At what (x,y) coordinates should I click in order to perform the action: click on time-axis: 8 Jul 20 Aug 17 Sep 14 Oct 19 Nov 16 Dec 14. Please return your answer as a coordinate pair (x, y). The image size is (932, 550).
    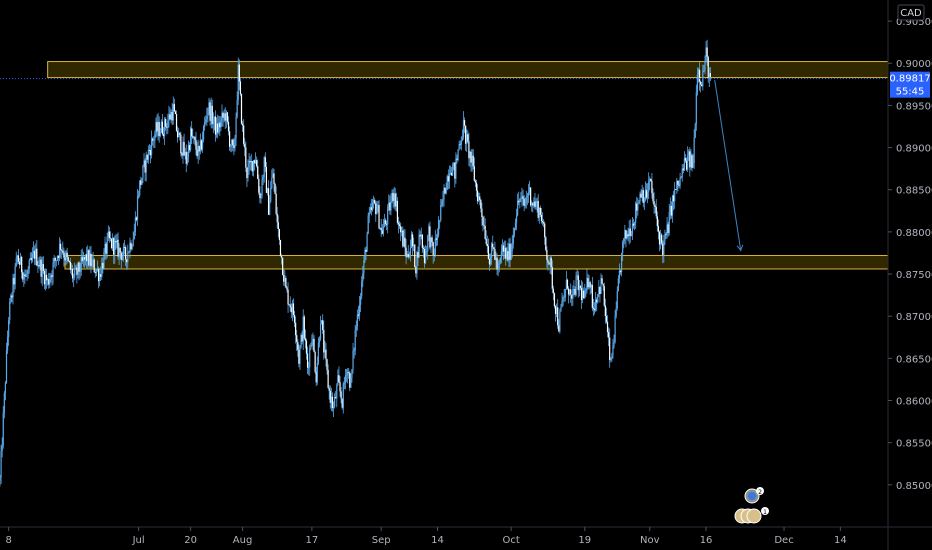
    Looking at the image, I should click on (426, 536).